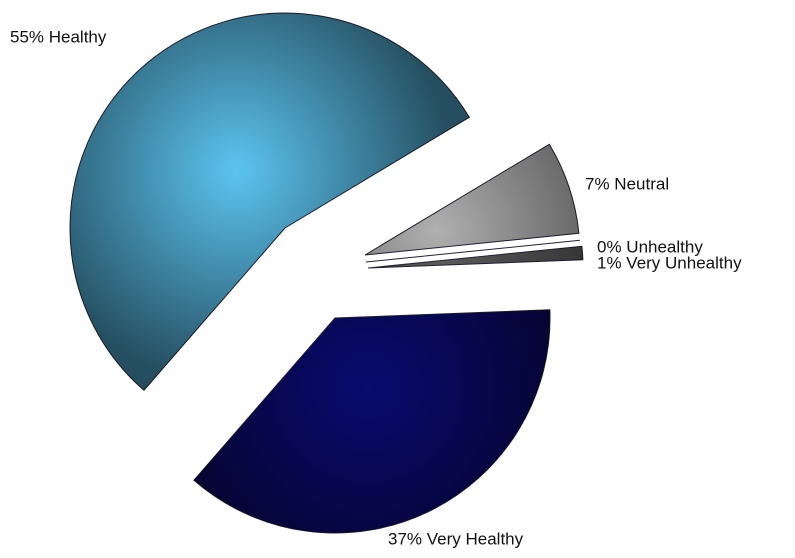 This screenshot has width=795, height=558. Describe the element at coordinates (627, 183) in the screenshot. I see `data-label: 7% Neutral` at that location.